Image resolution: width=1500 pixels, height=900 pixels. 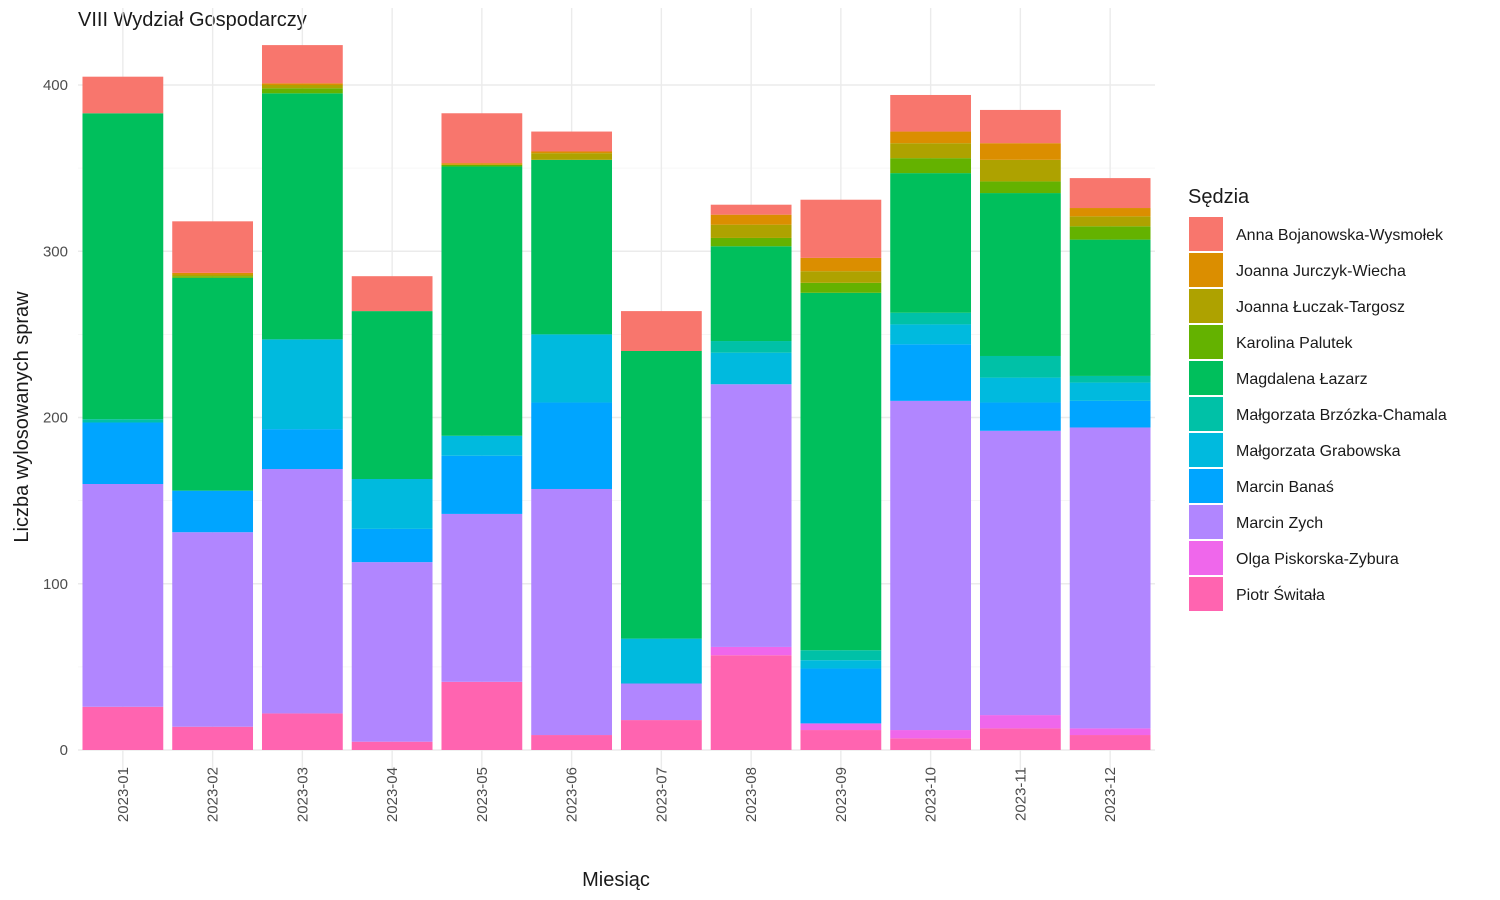 What do you see at coordinates (302, 794) in the screenshot?
I see `x-tick-label: 2023-03` at bounding box center [302, 794].